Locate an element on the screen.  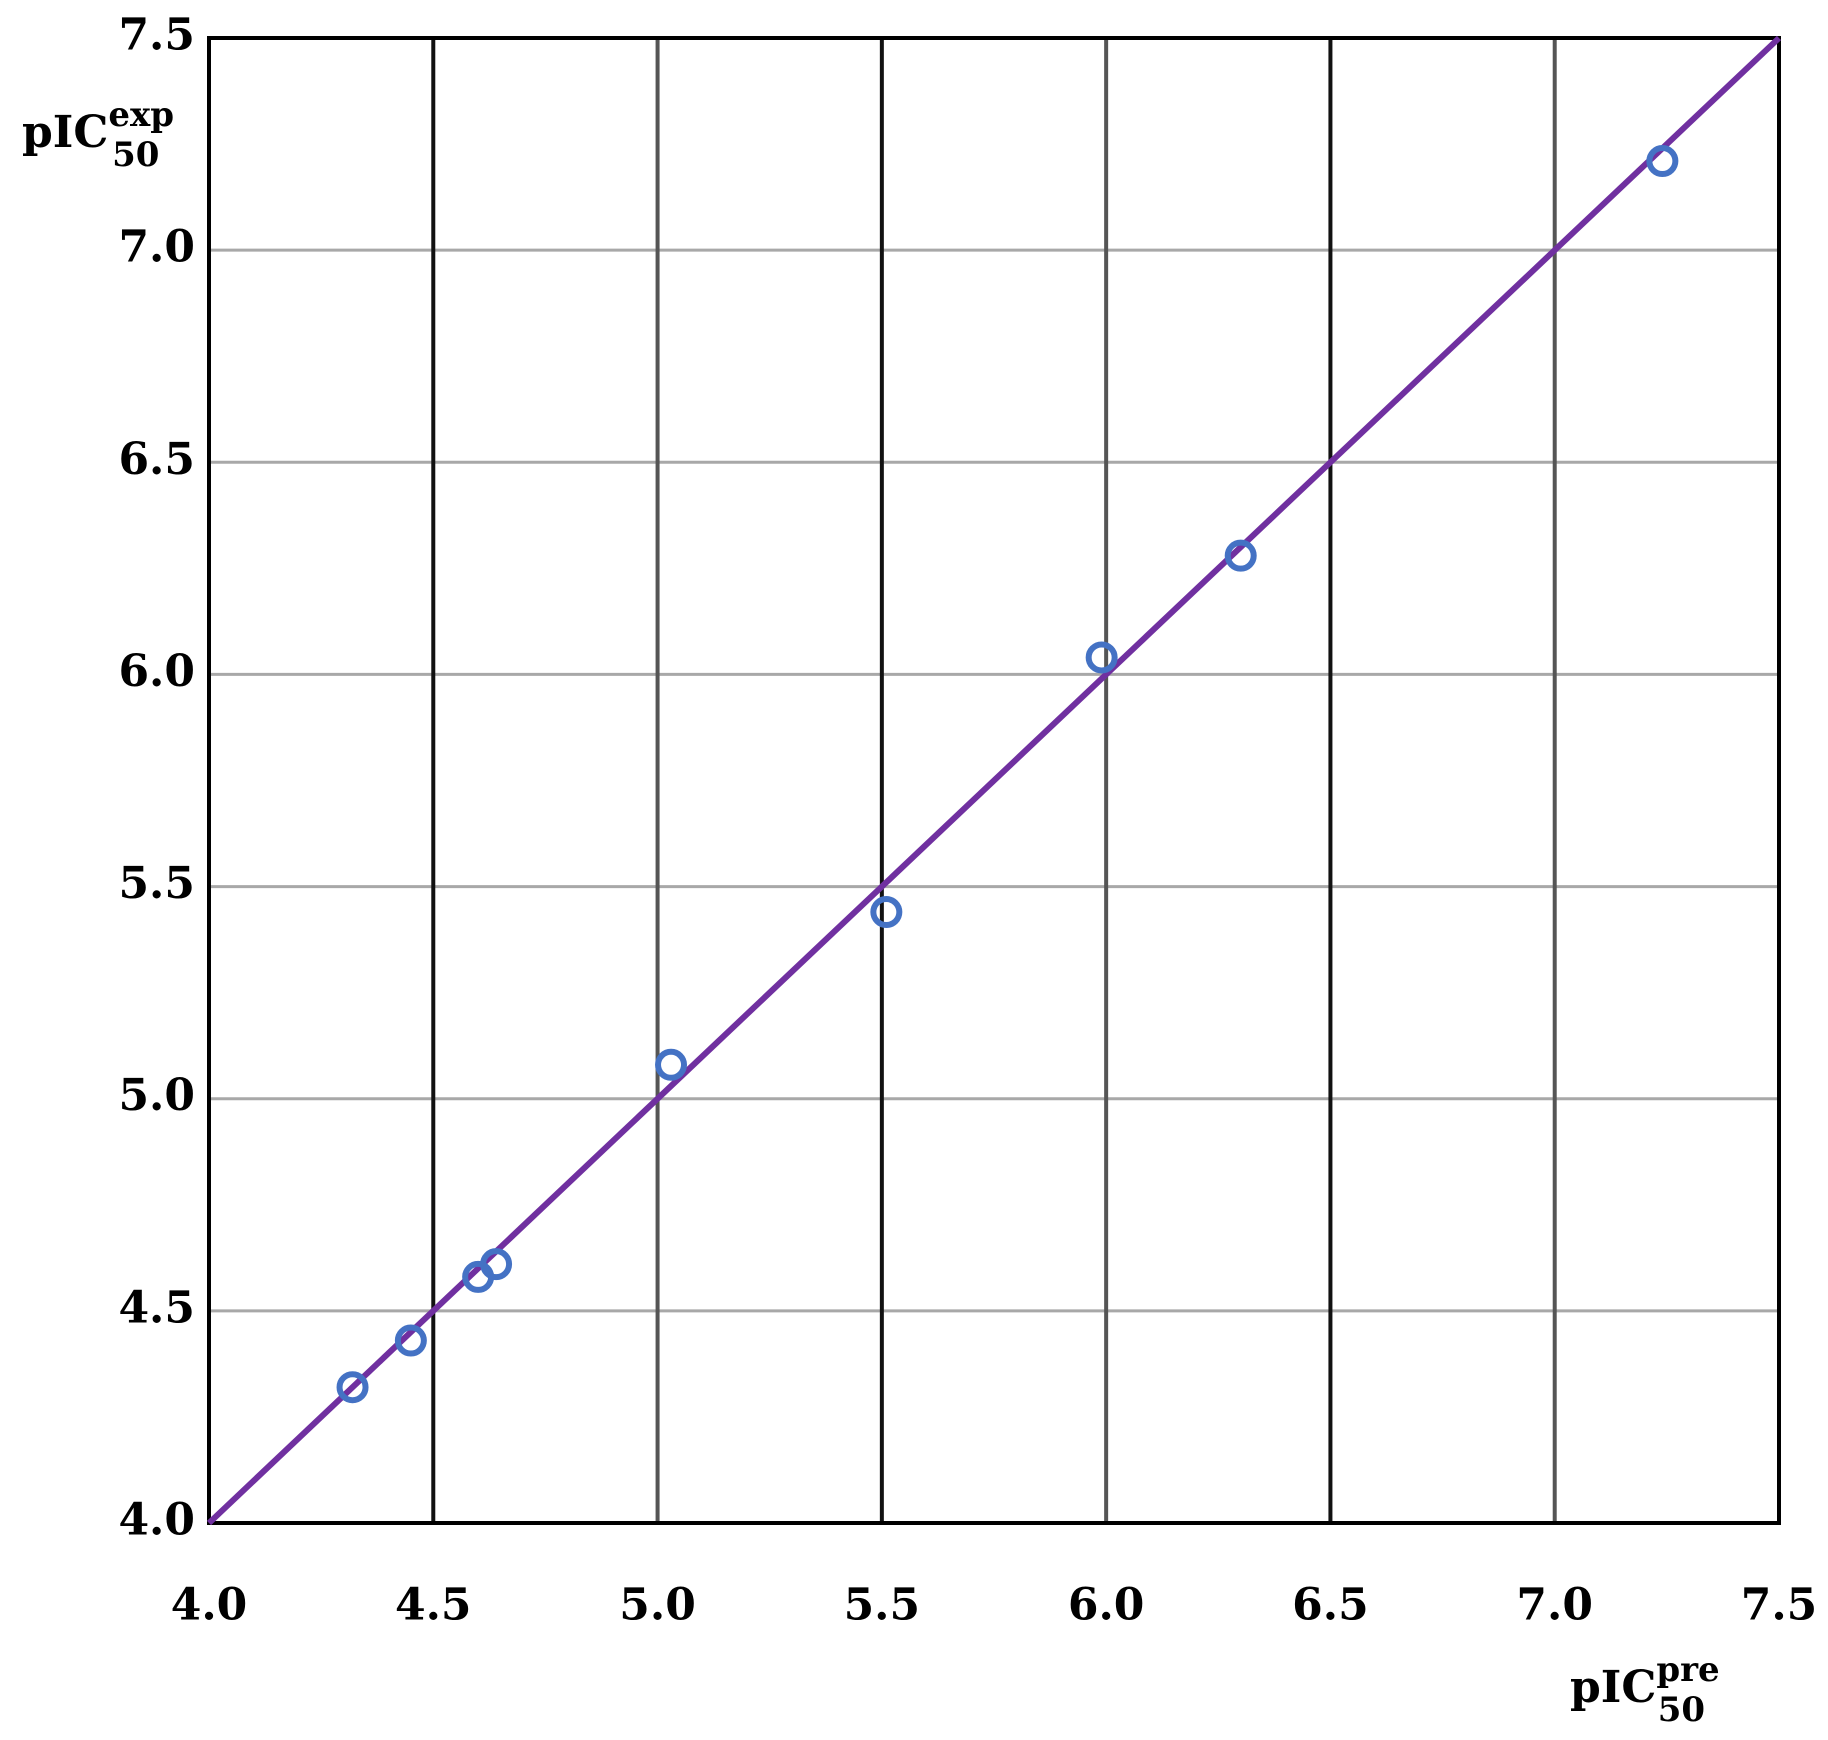
y-tick-label: 6.0 is located at coordinates (156, 671).